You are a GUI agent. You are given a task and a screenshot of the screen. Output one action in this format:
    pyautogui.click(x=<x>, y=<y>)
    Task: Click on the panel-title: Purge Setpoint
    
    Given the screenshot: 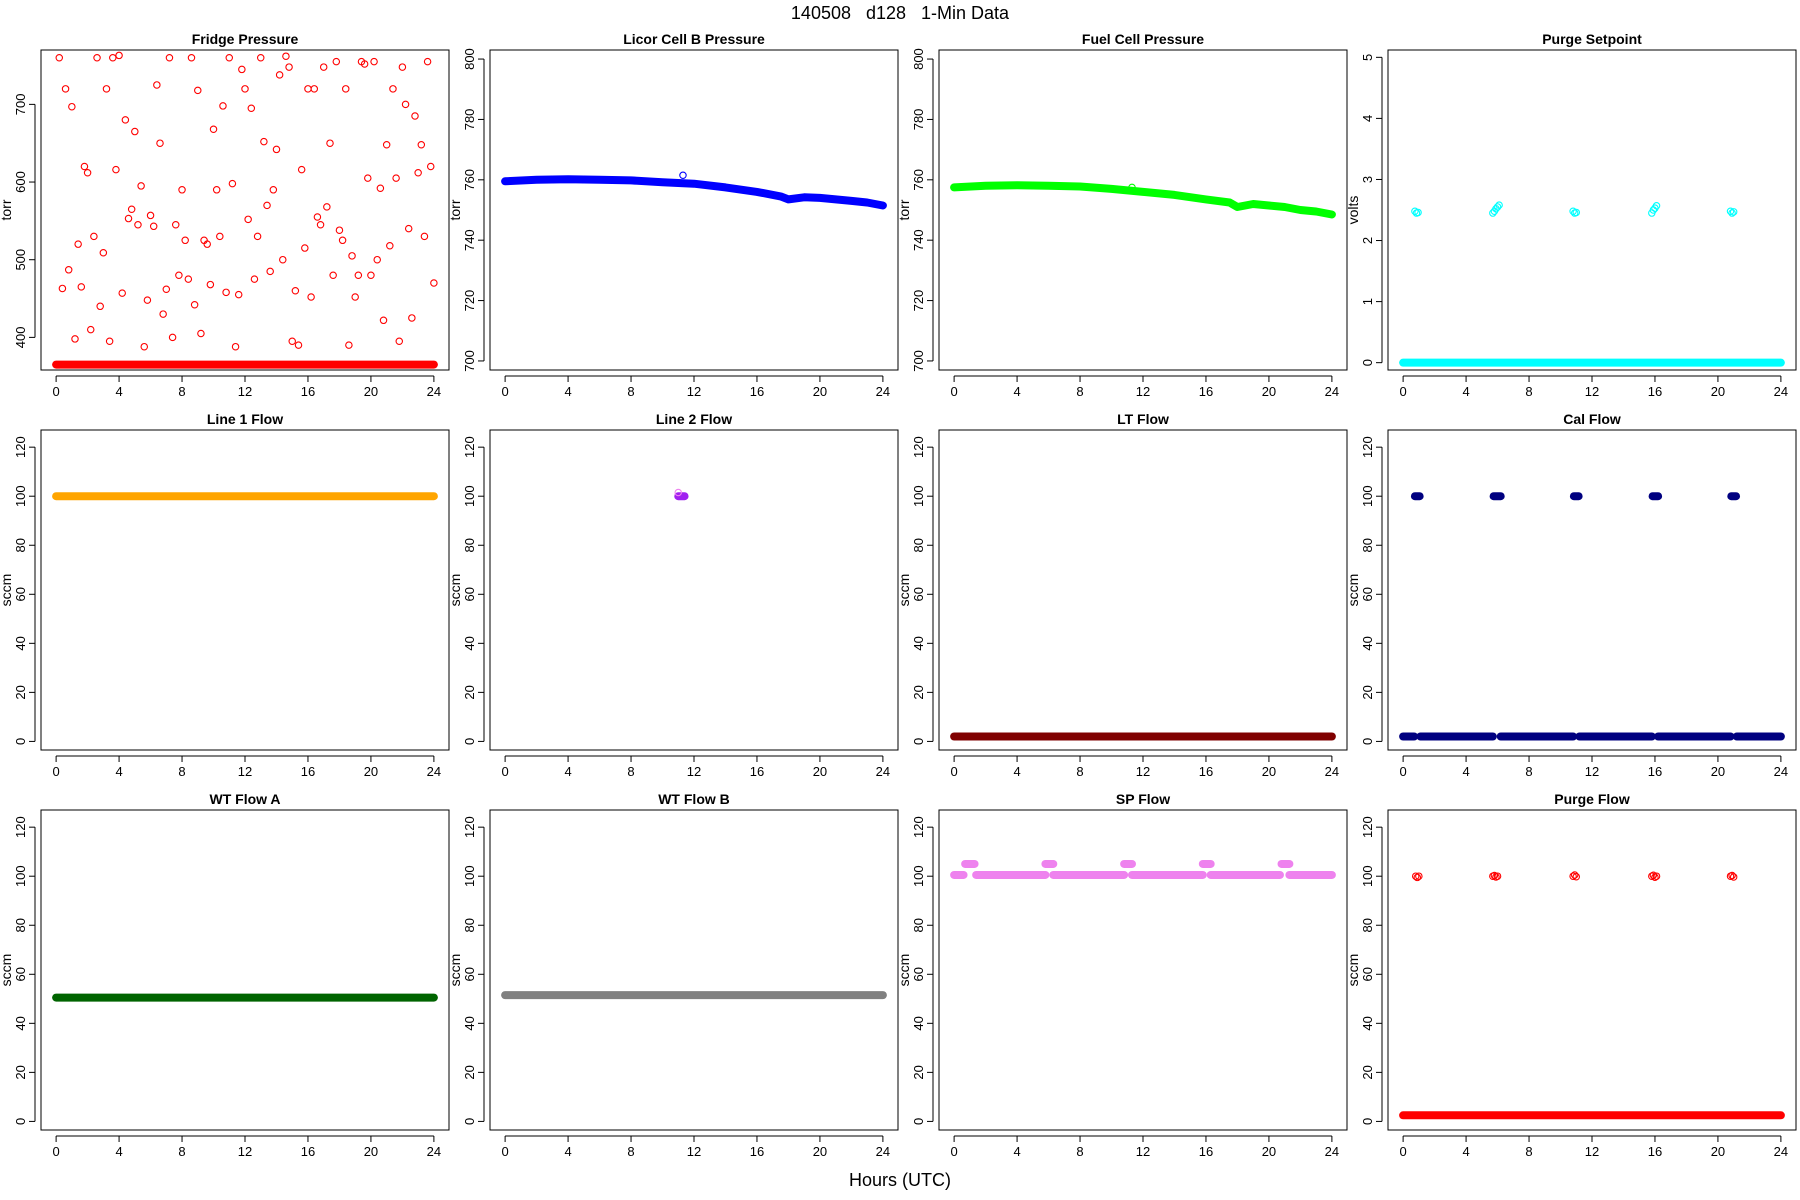 What is the action you would take?
    pyautogui.click(x=1592, y=39)
    